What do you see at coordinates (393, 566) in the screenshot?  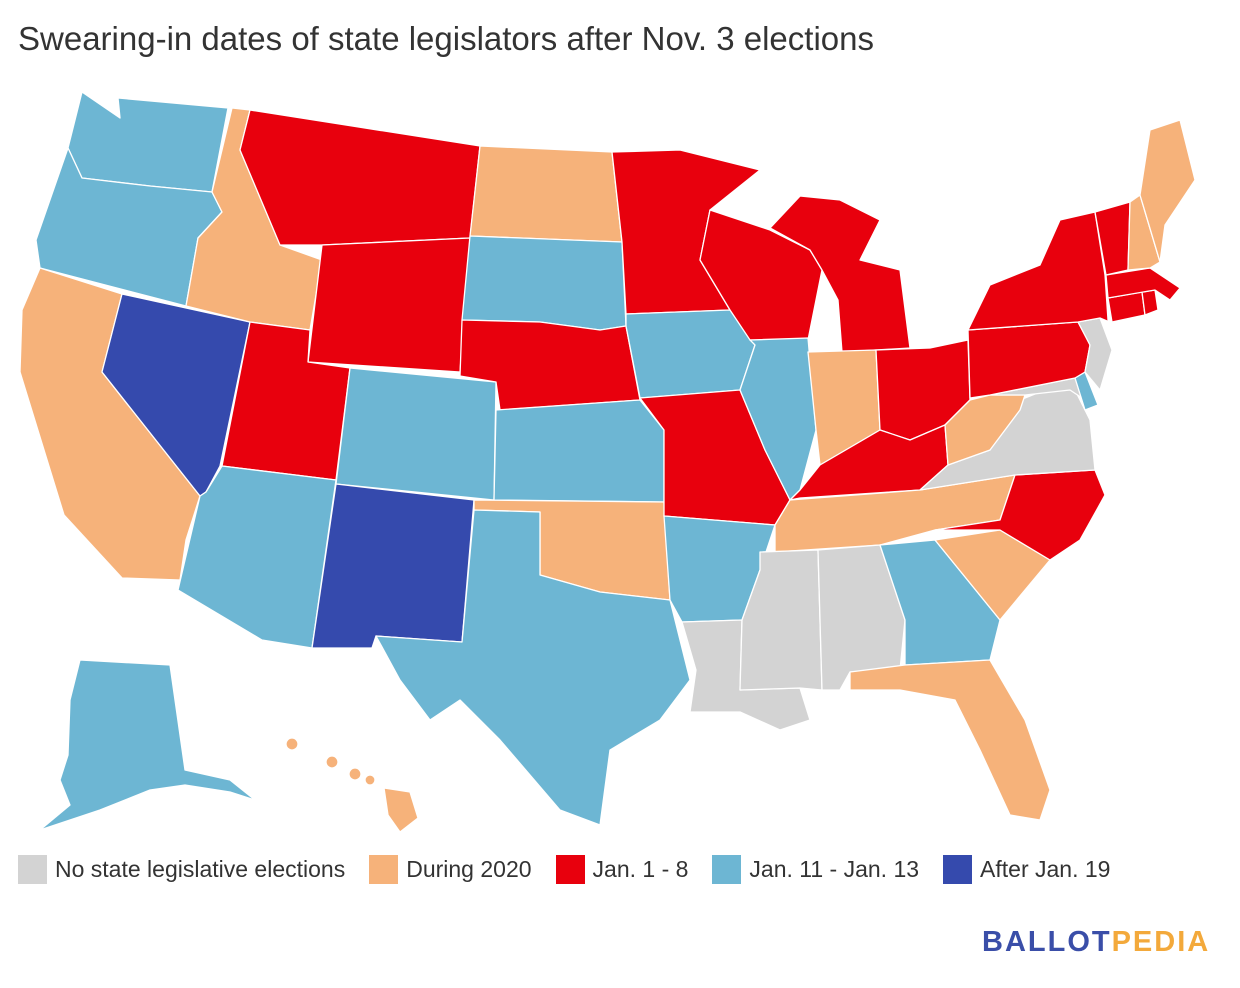 I see `state-new-mexico` at bounding box center [393, 566].